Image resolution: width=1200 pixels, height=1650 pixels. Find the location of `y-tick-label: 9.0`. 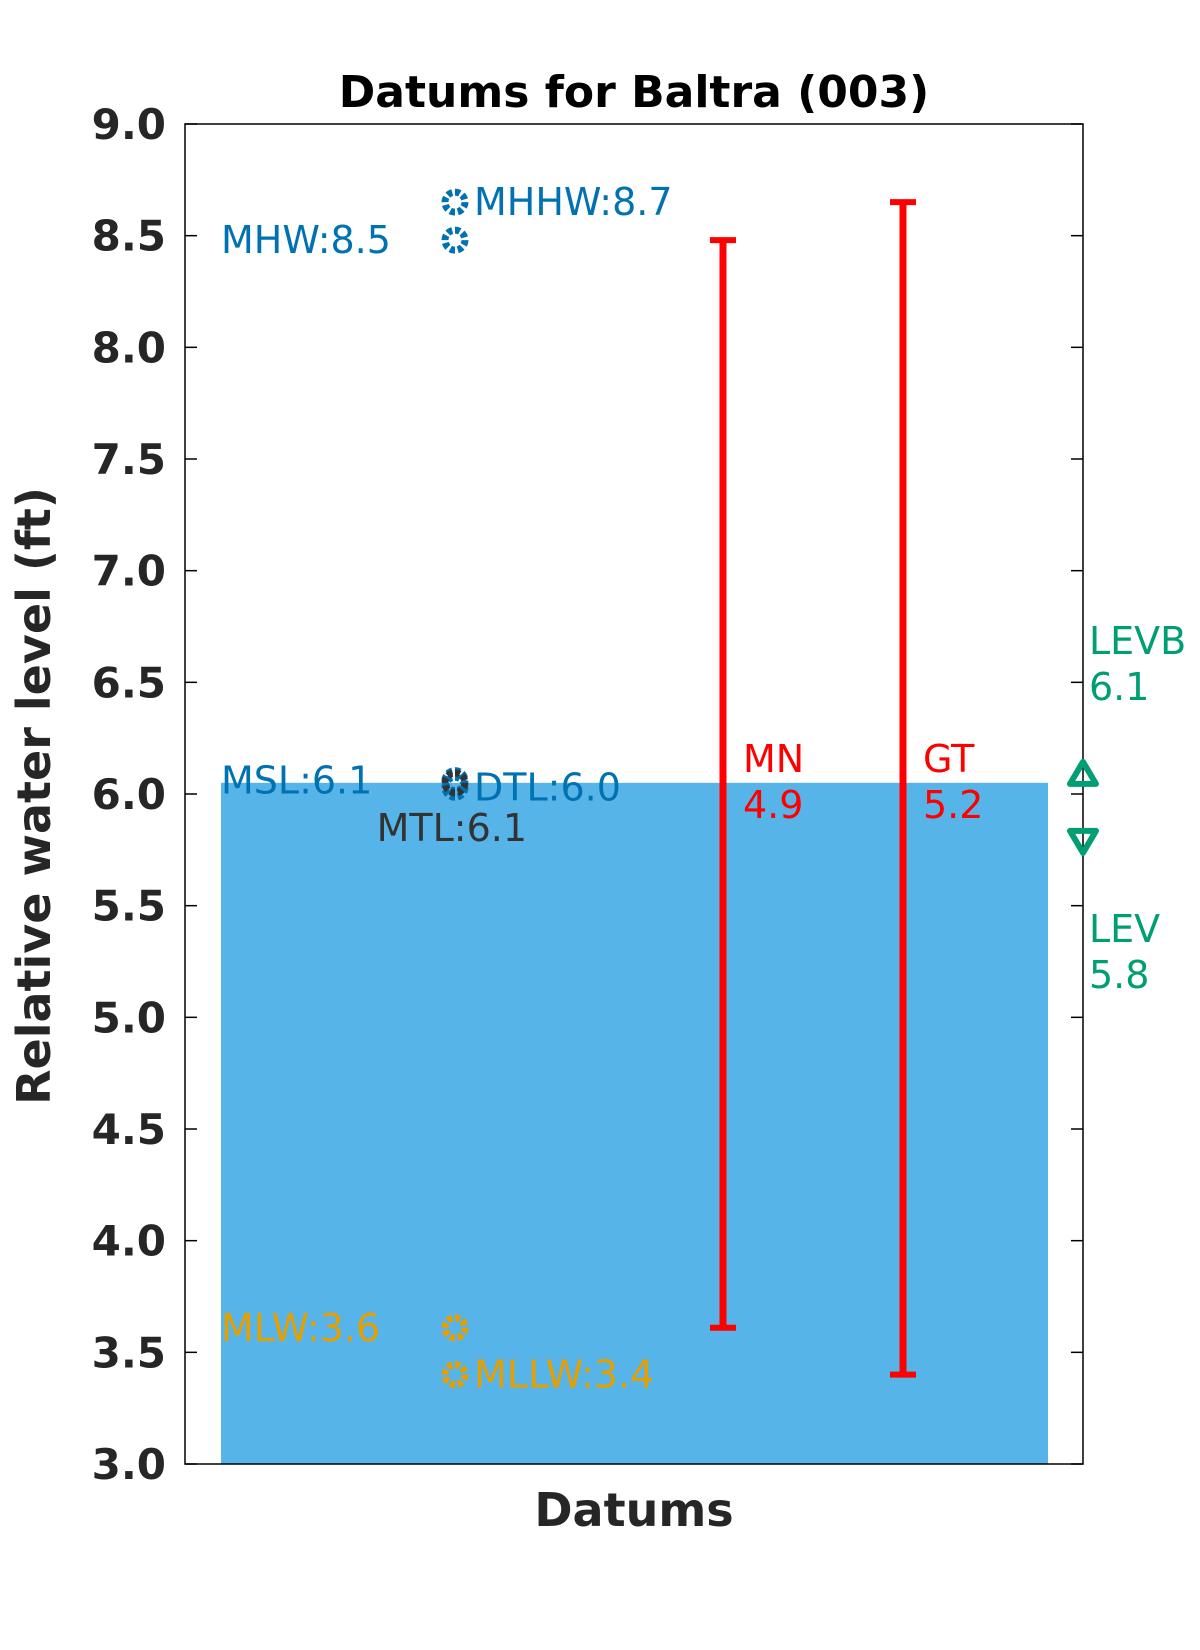

y-tick-label: 9.0 is located at coordinates (129, 124).